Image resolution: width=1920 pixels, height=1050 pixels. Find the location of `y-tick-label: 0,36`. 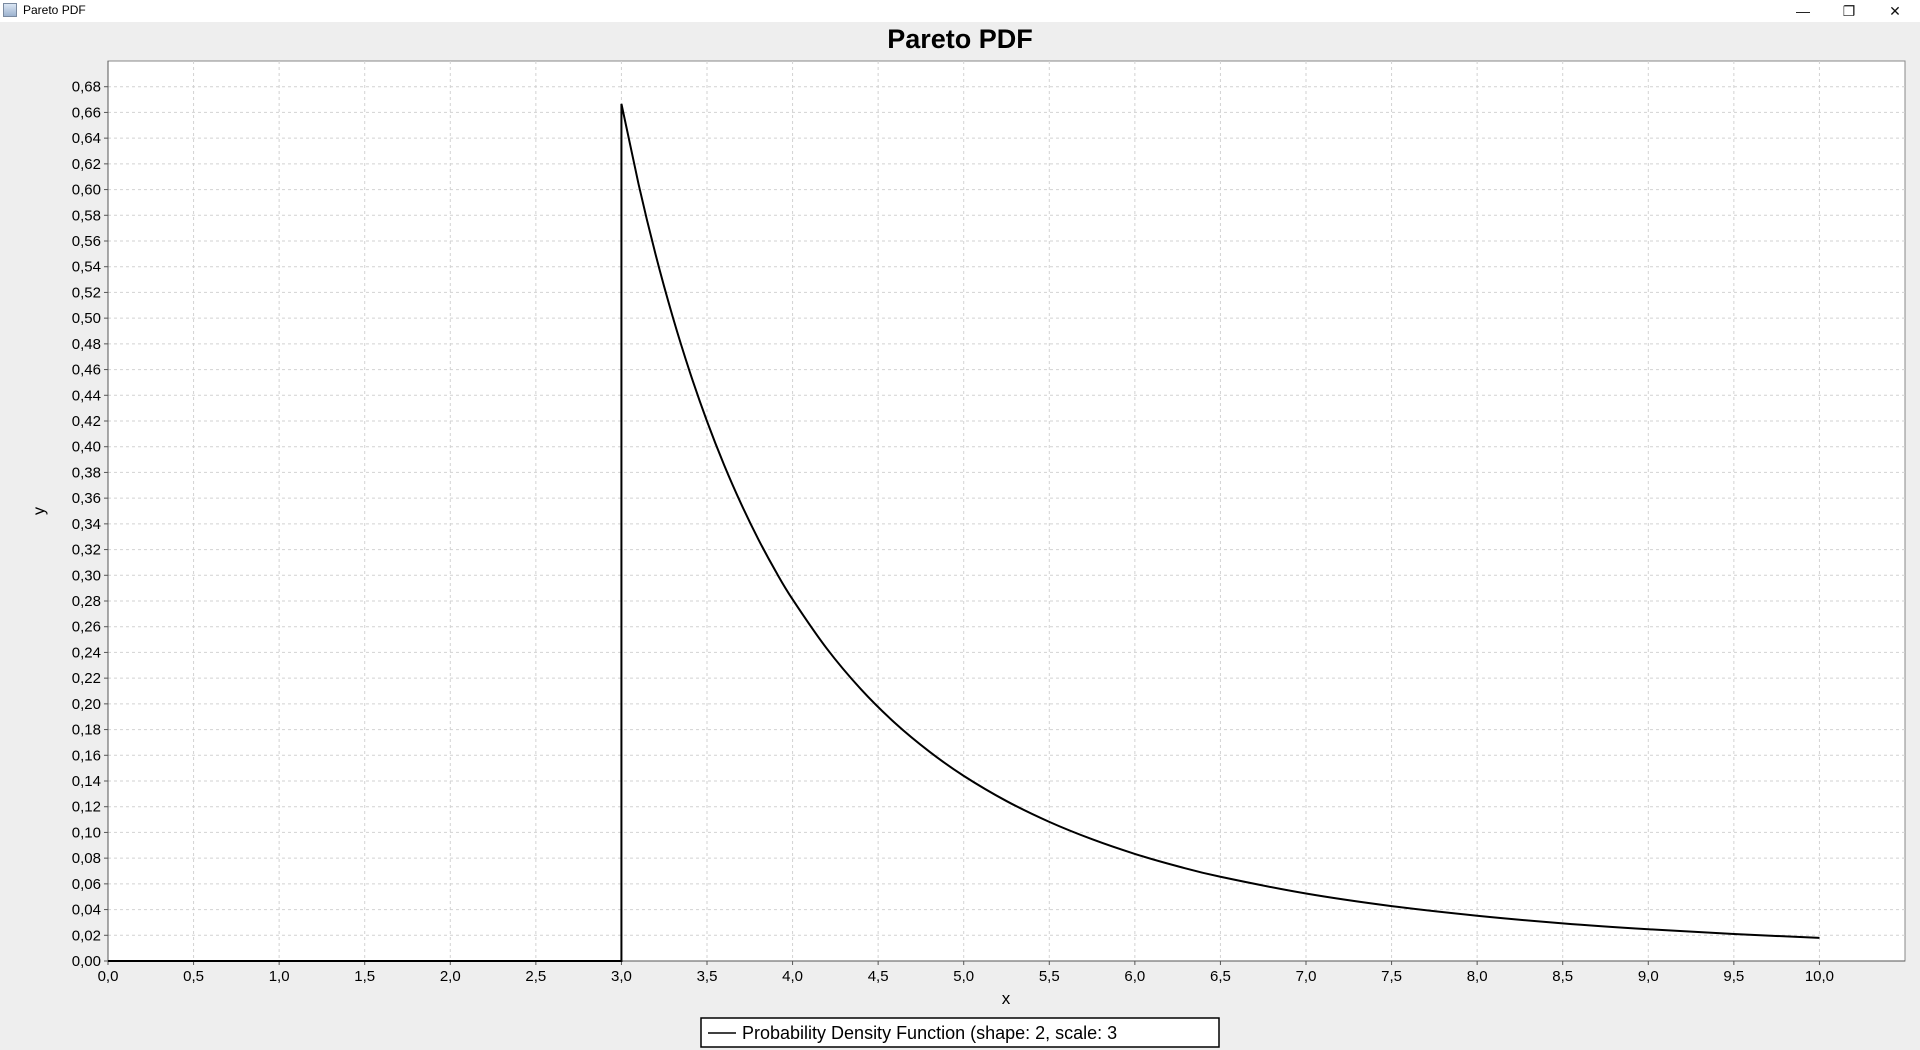

y-tick-label: 0,36 is located at coordinates (86, 498).